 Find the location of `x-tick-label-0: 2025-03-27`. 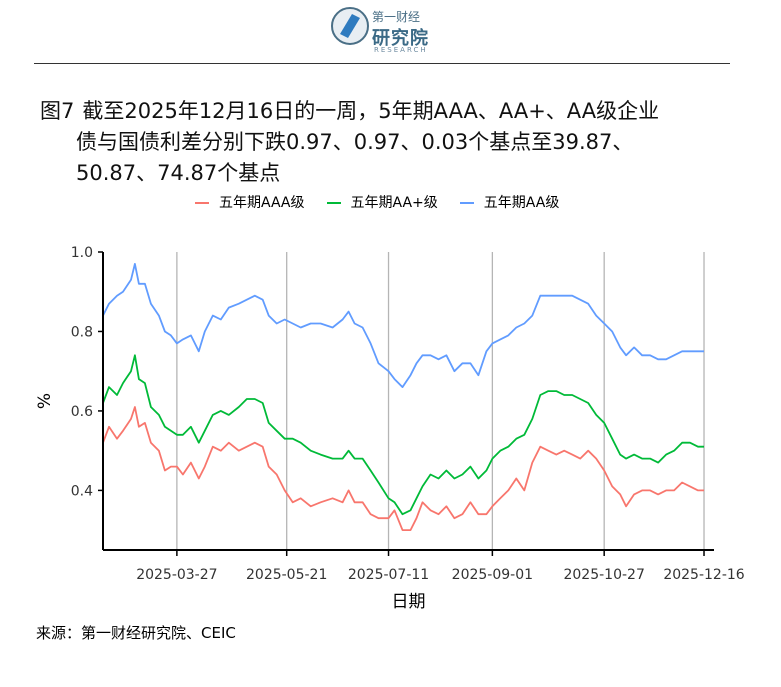

x-tick-label-0: 2025-03-27 is located at coordinates (176, 575).